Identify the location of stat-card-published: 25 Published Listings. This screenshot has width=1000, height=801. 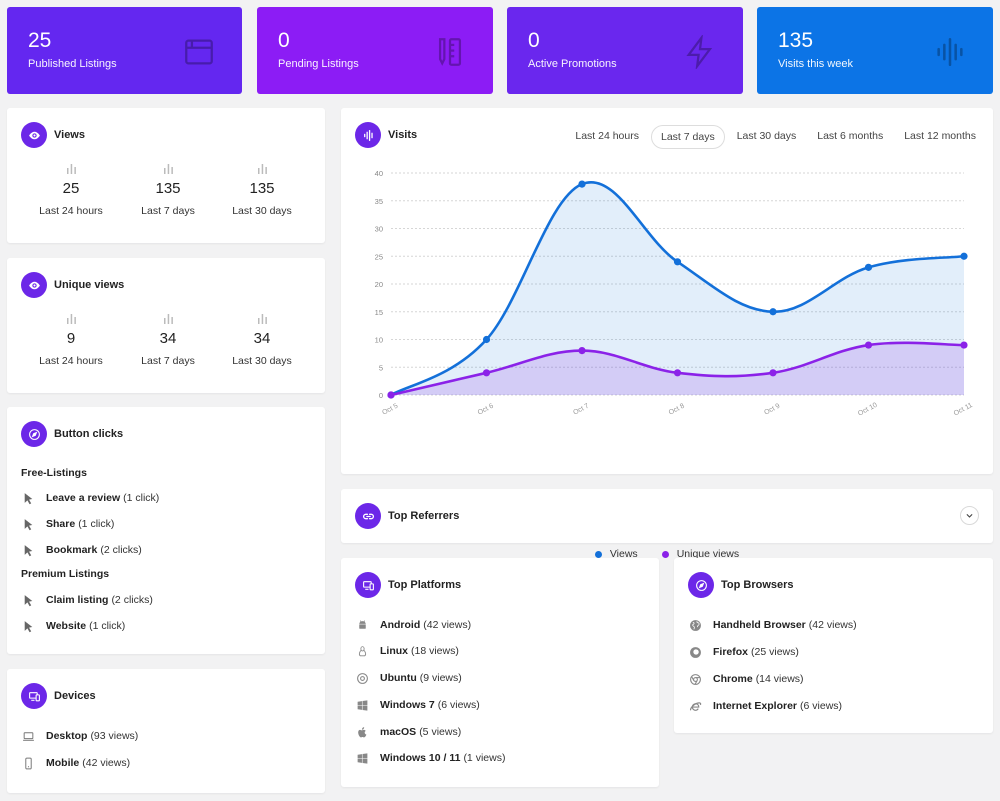
(124, 50).